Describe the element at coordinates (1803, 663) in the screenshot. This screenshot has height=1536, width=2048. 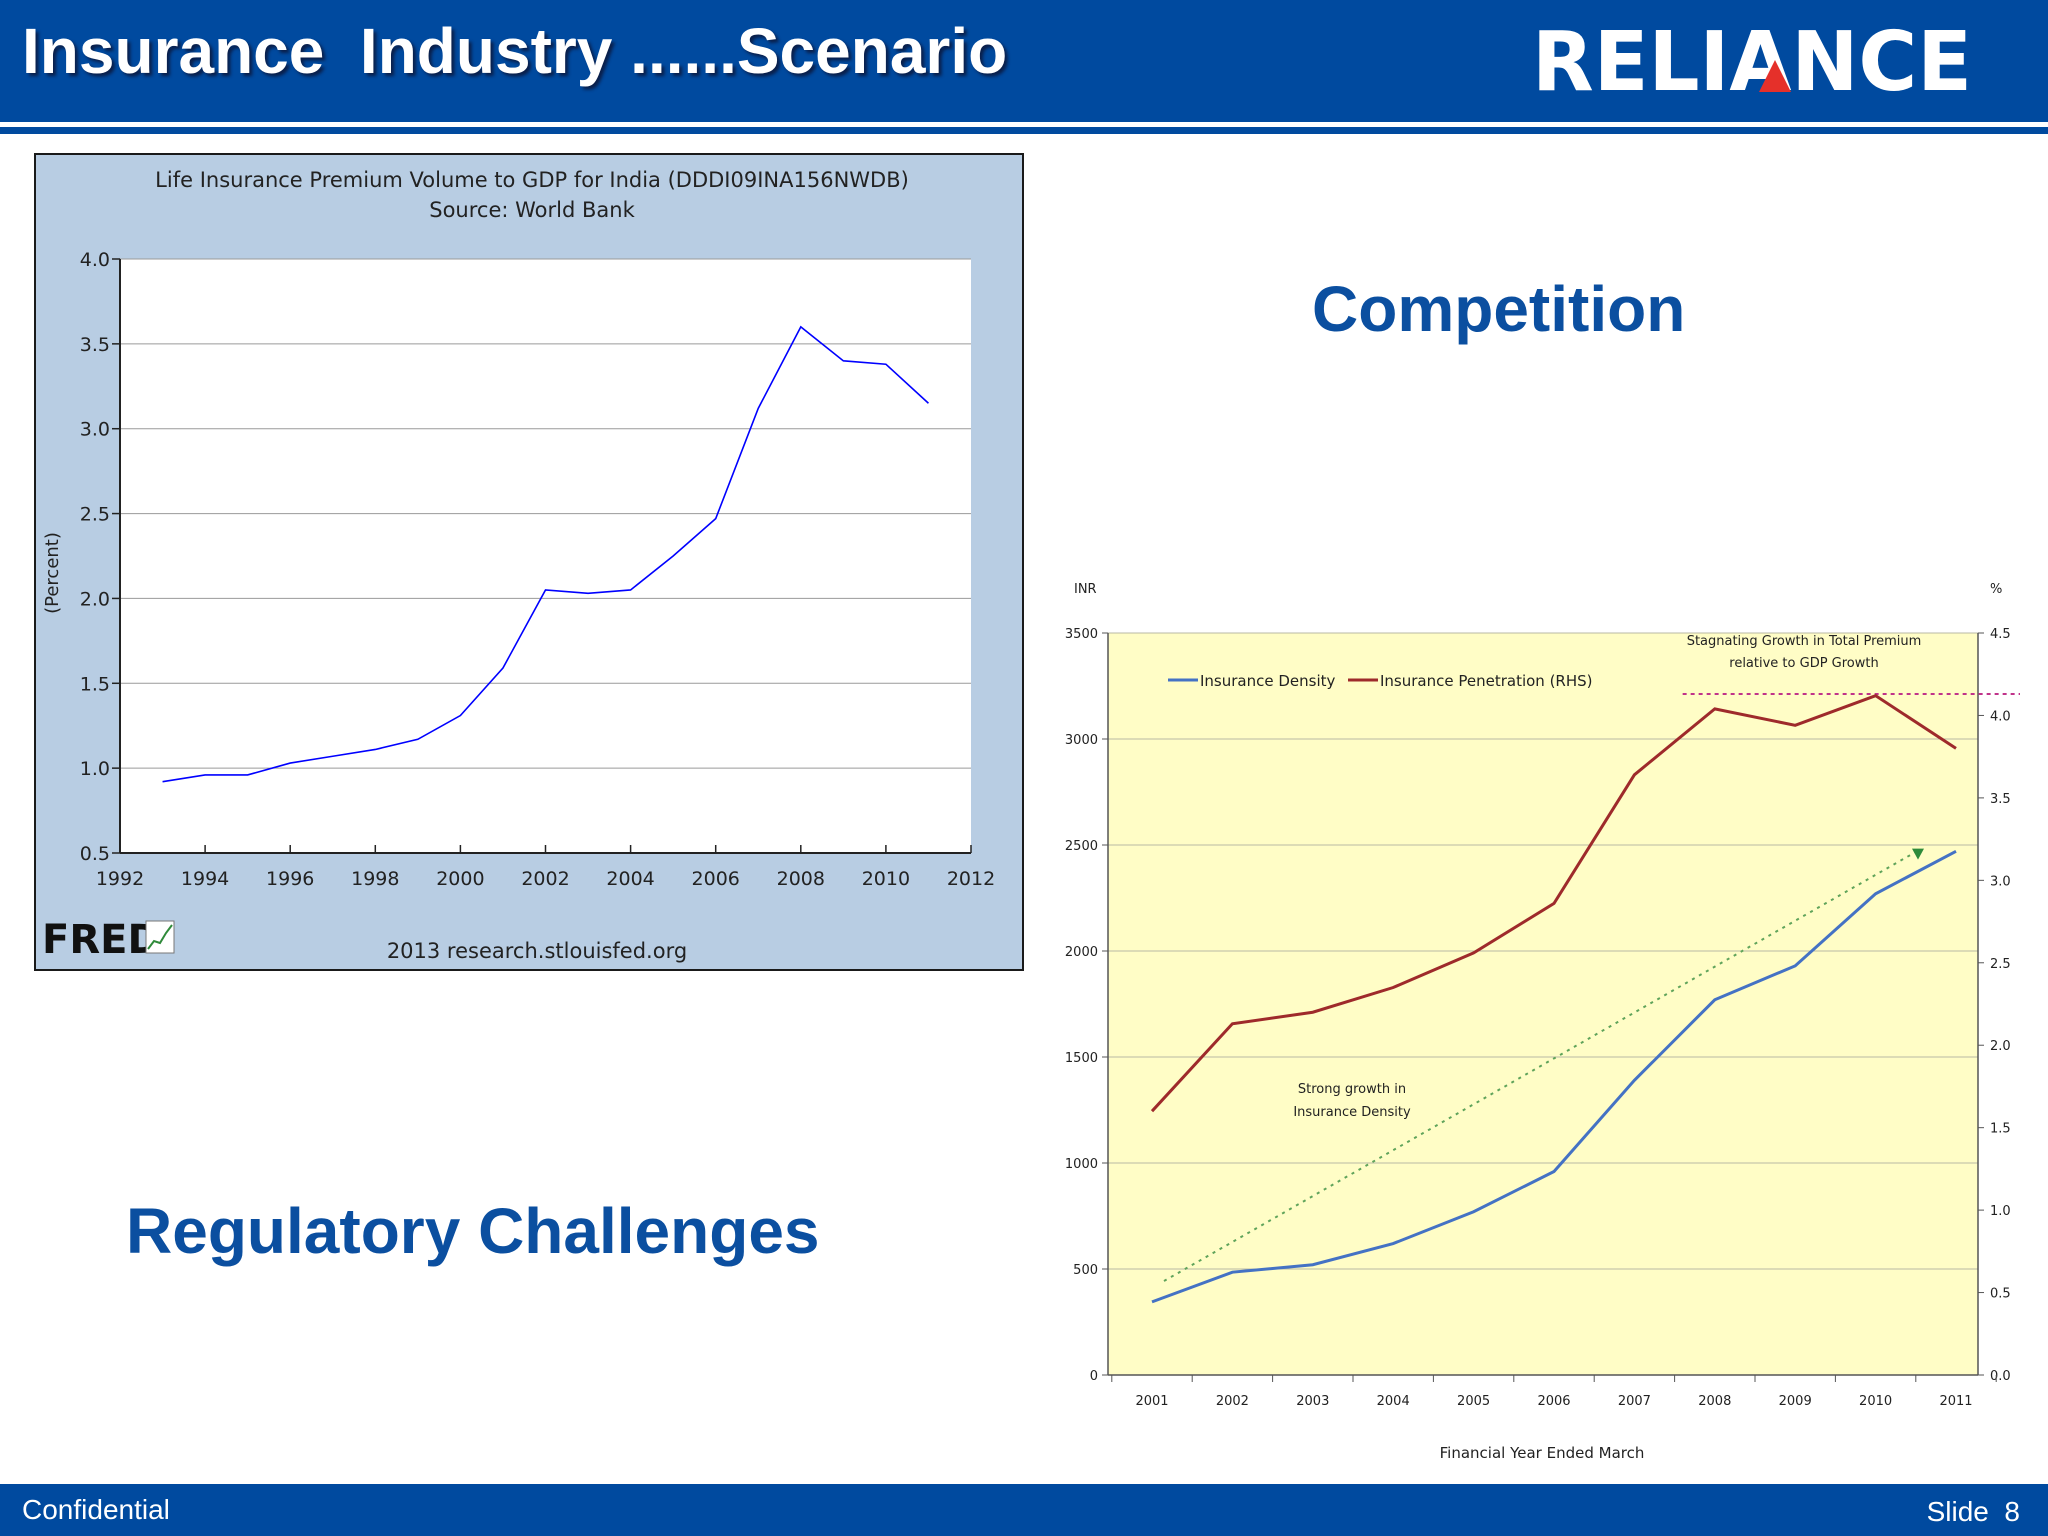
I see `stagnating-annotation-line2: relative to GDP Growth` at that location.